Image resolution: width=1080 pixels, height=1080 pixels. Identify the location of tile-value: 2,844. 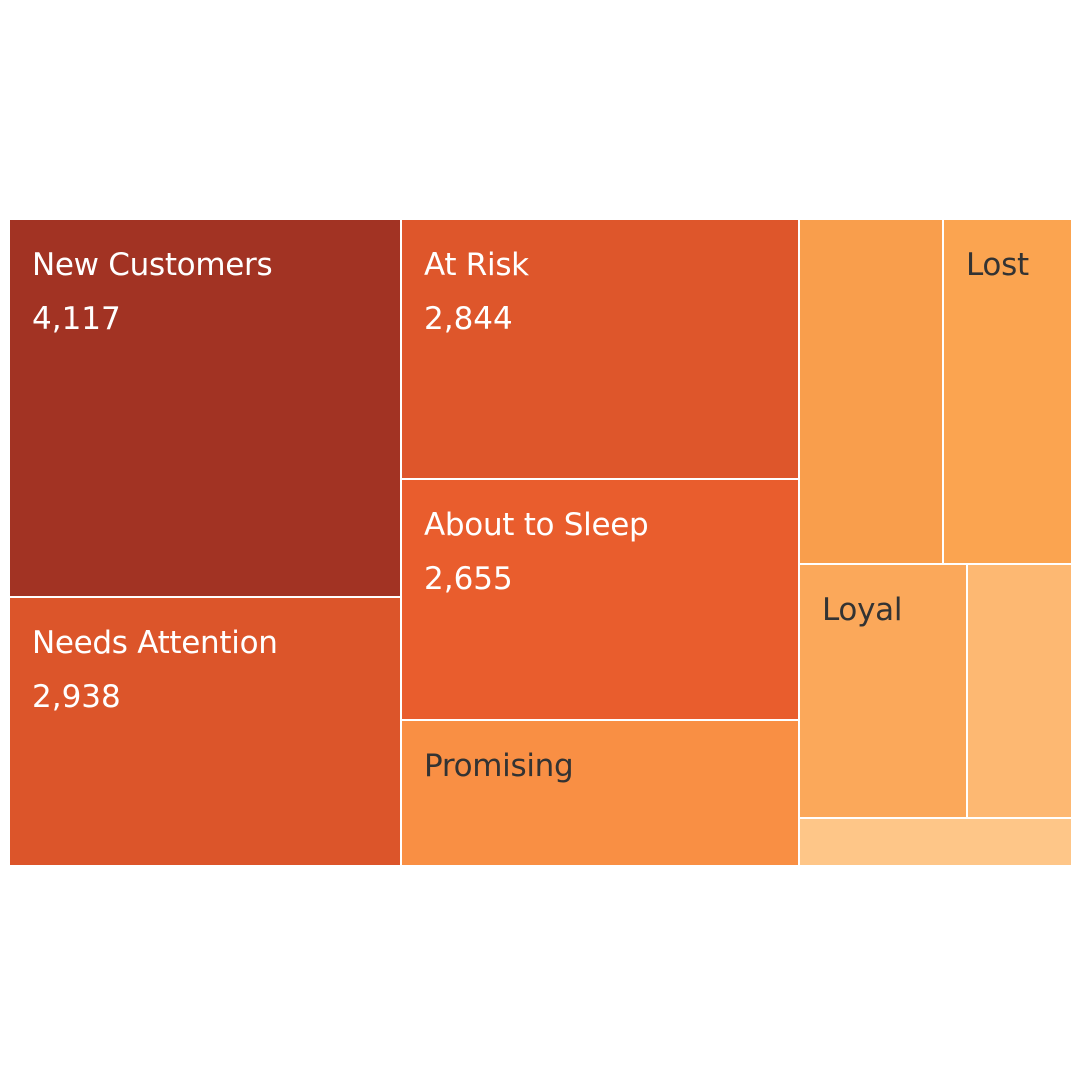
(468, 319).